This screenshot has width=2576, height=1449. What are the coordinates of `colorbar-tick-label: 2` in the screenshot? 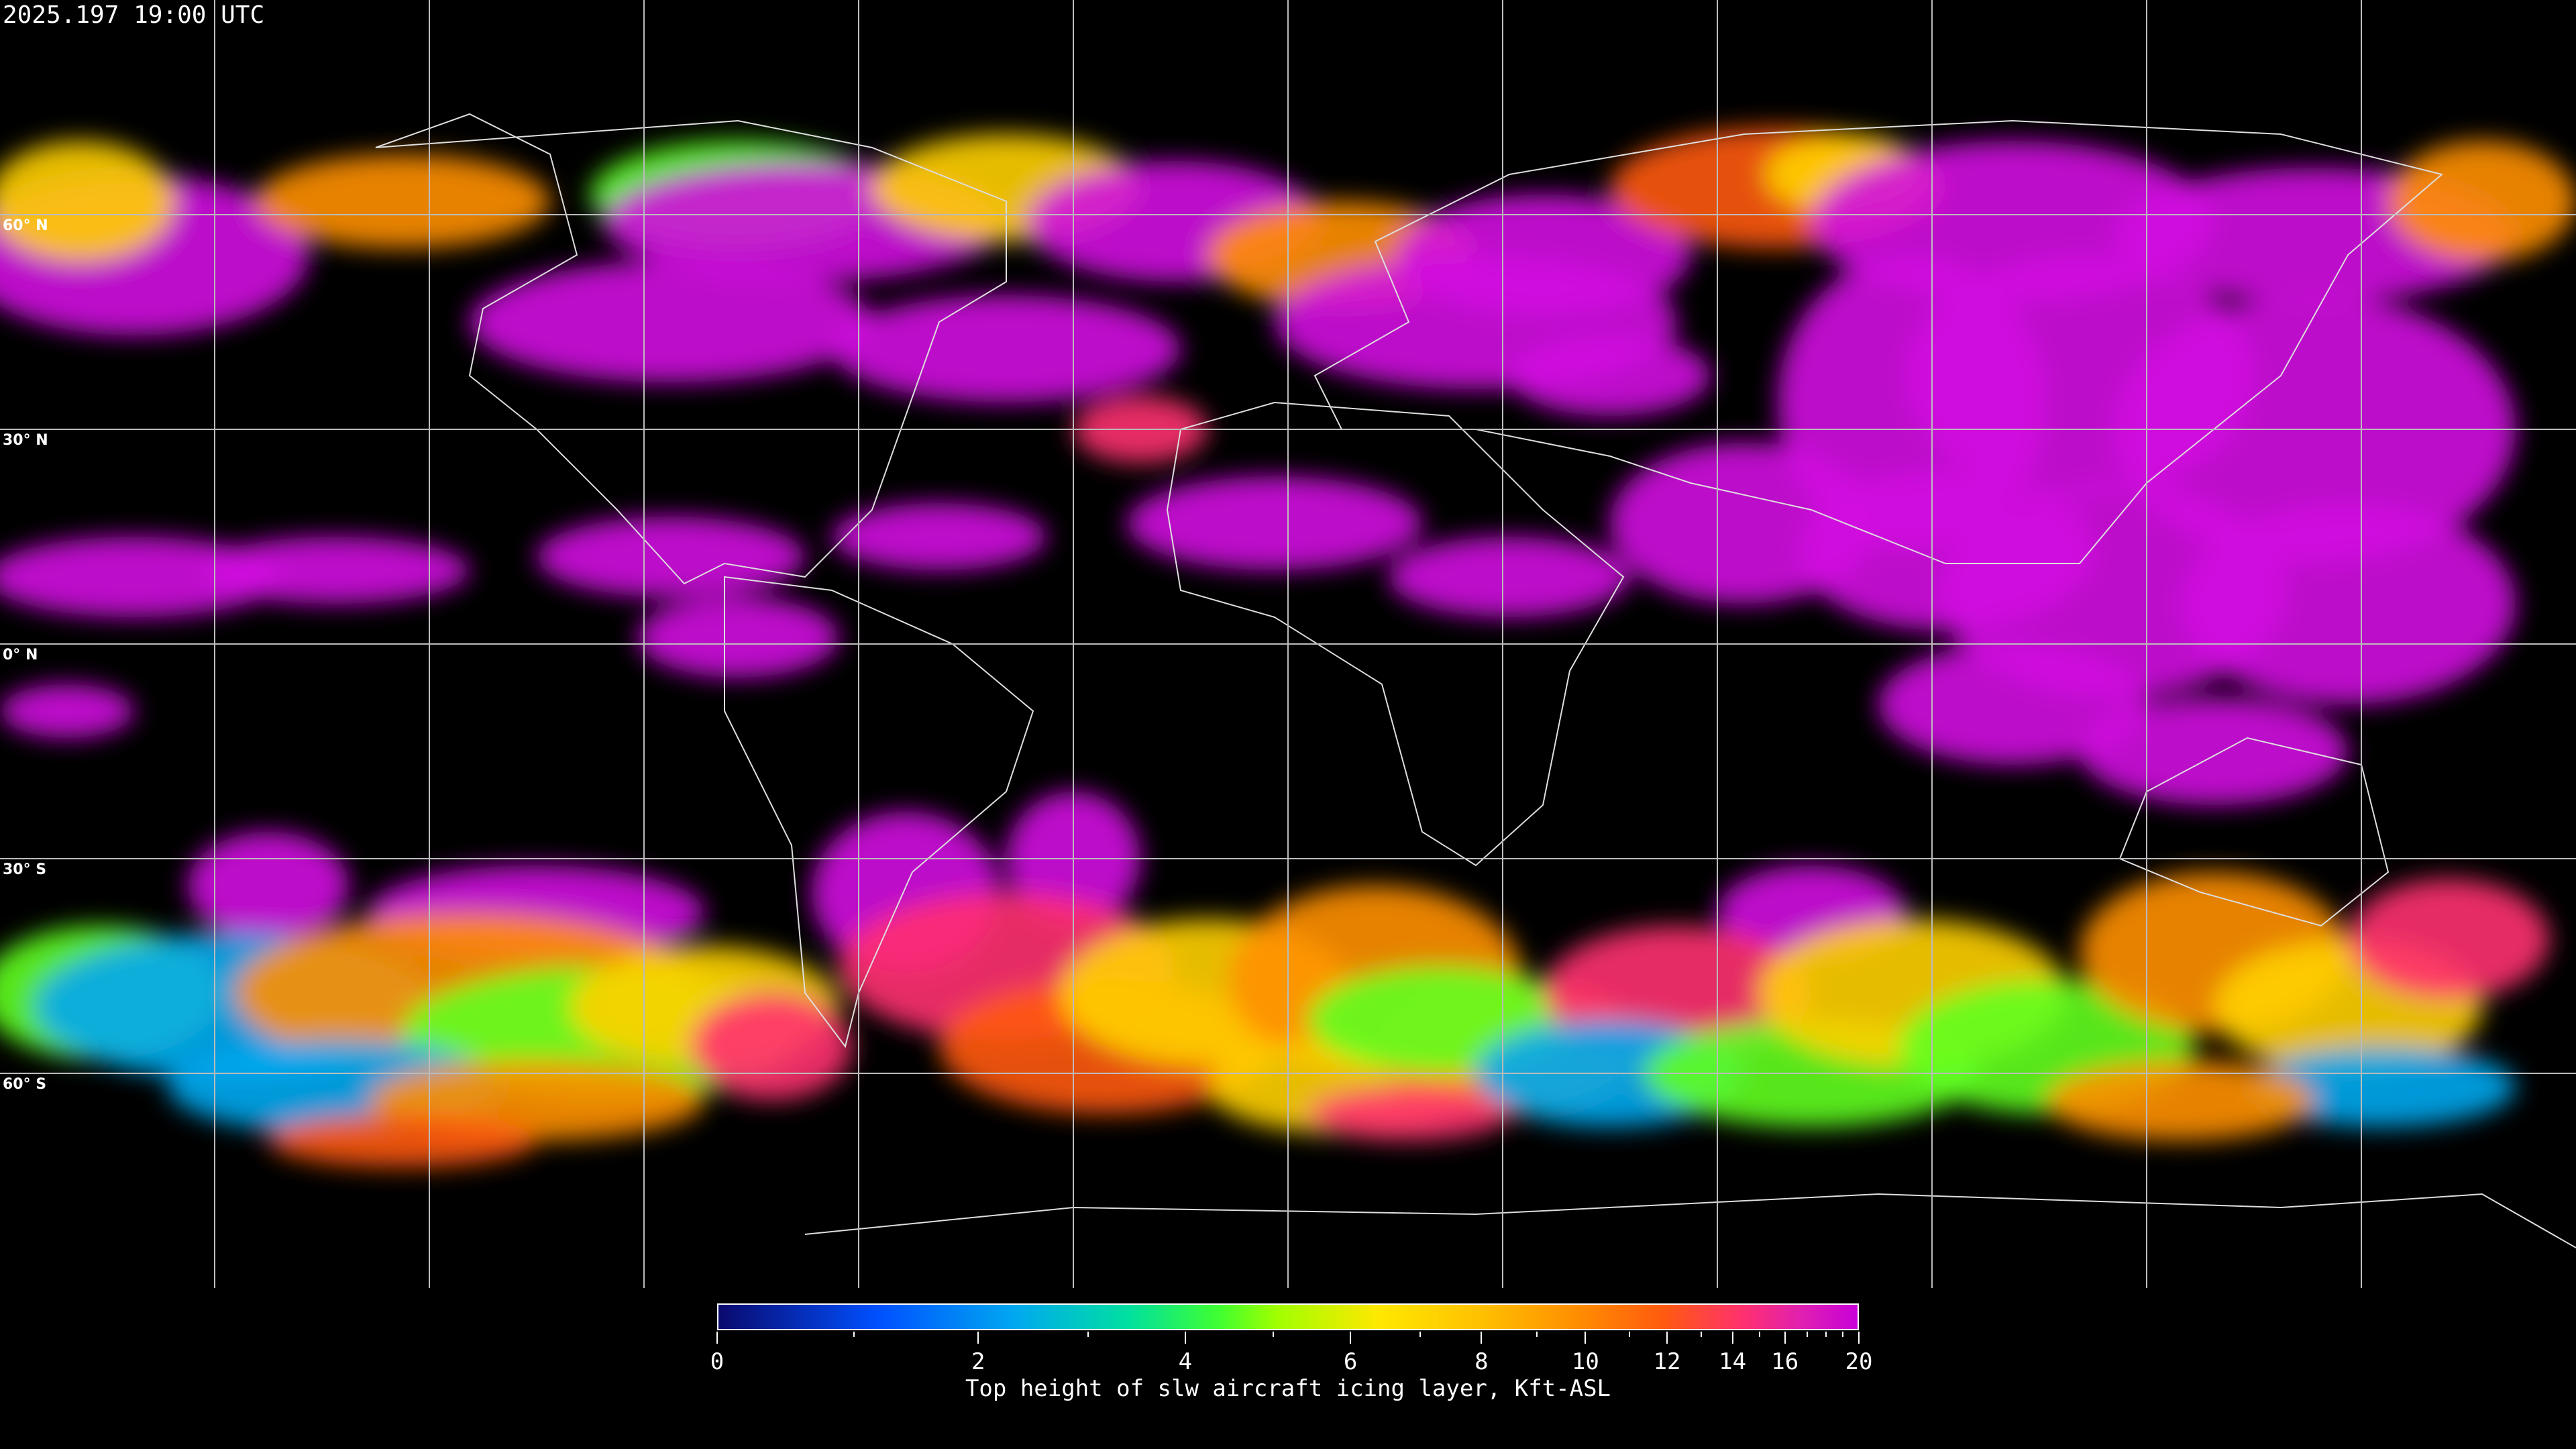 It's located at (978, 1361).